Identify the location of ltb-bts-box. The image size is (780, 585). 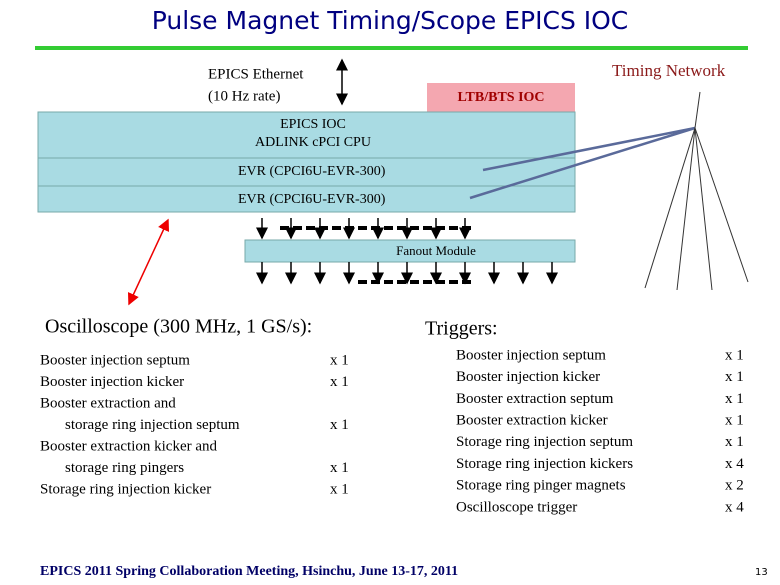
(501, 97).